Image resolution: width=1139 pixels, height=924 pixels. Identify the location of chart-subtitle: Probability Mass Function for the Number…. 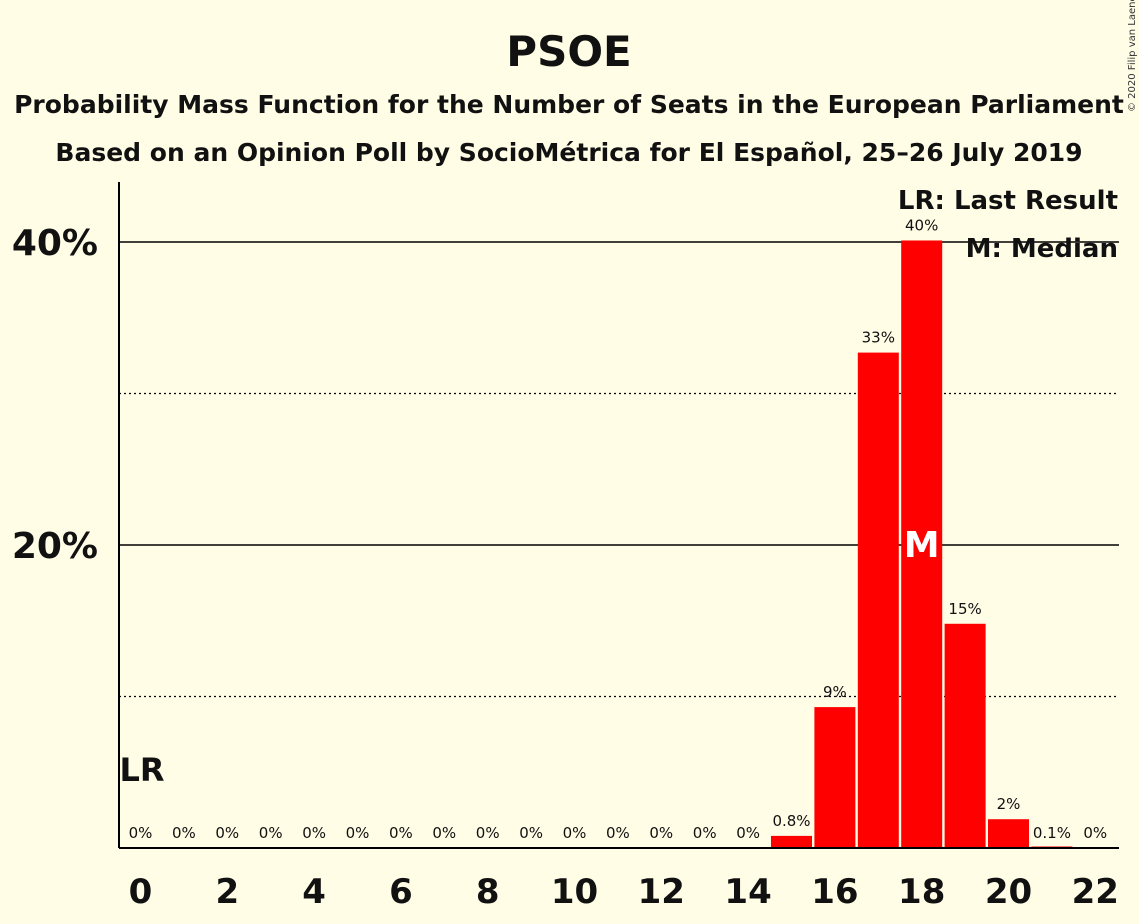
(569, 104).